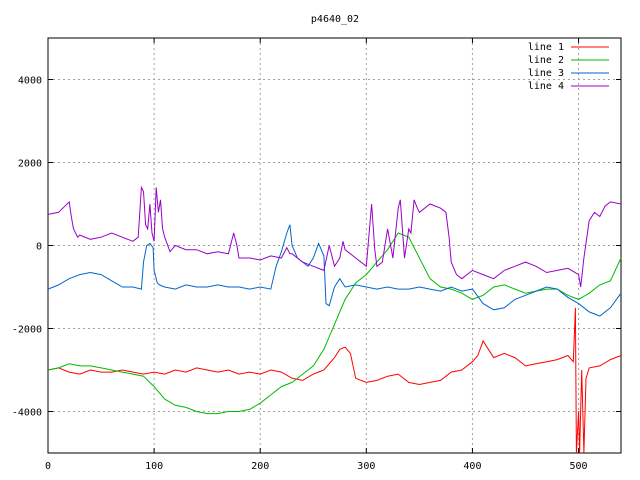  What do you see at coordinates (30, 164) in the screenshot?
I see `y-tick-label: 2000` at bounding box center [30, 164].